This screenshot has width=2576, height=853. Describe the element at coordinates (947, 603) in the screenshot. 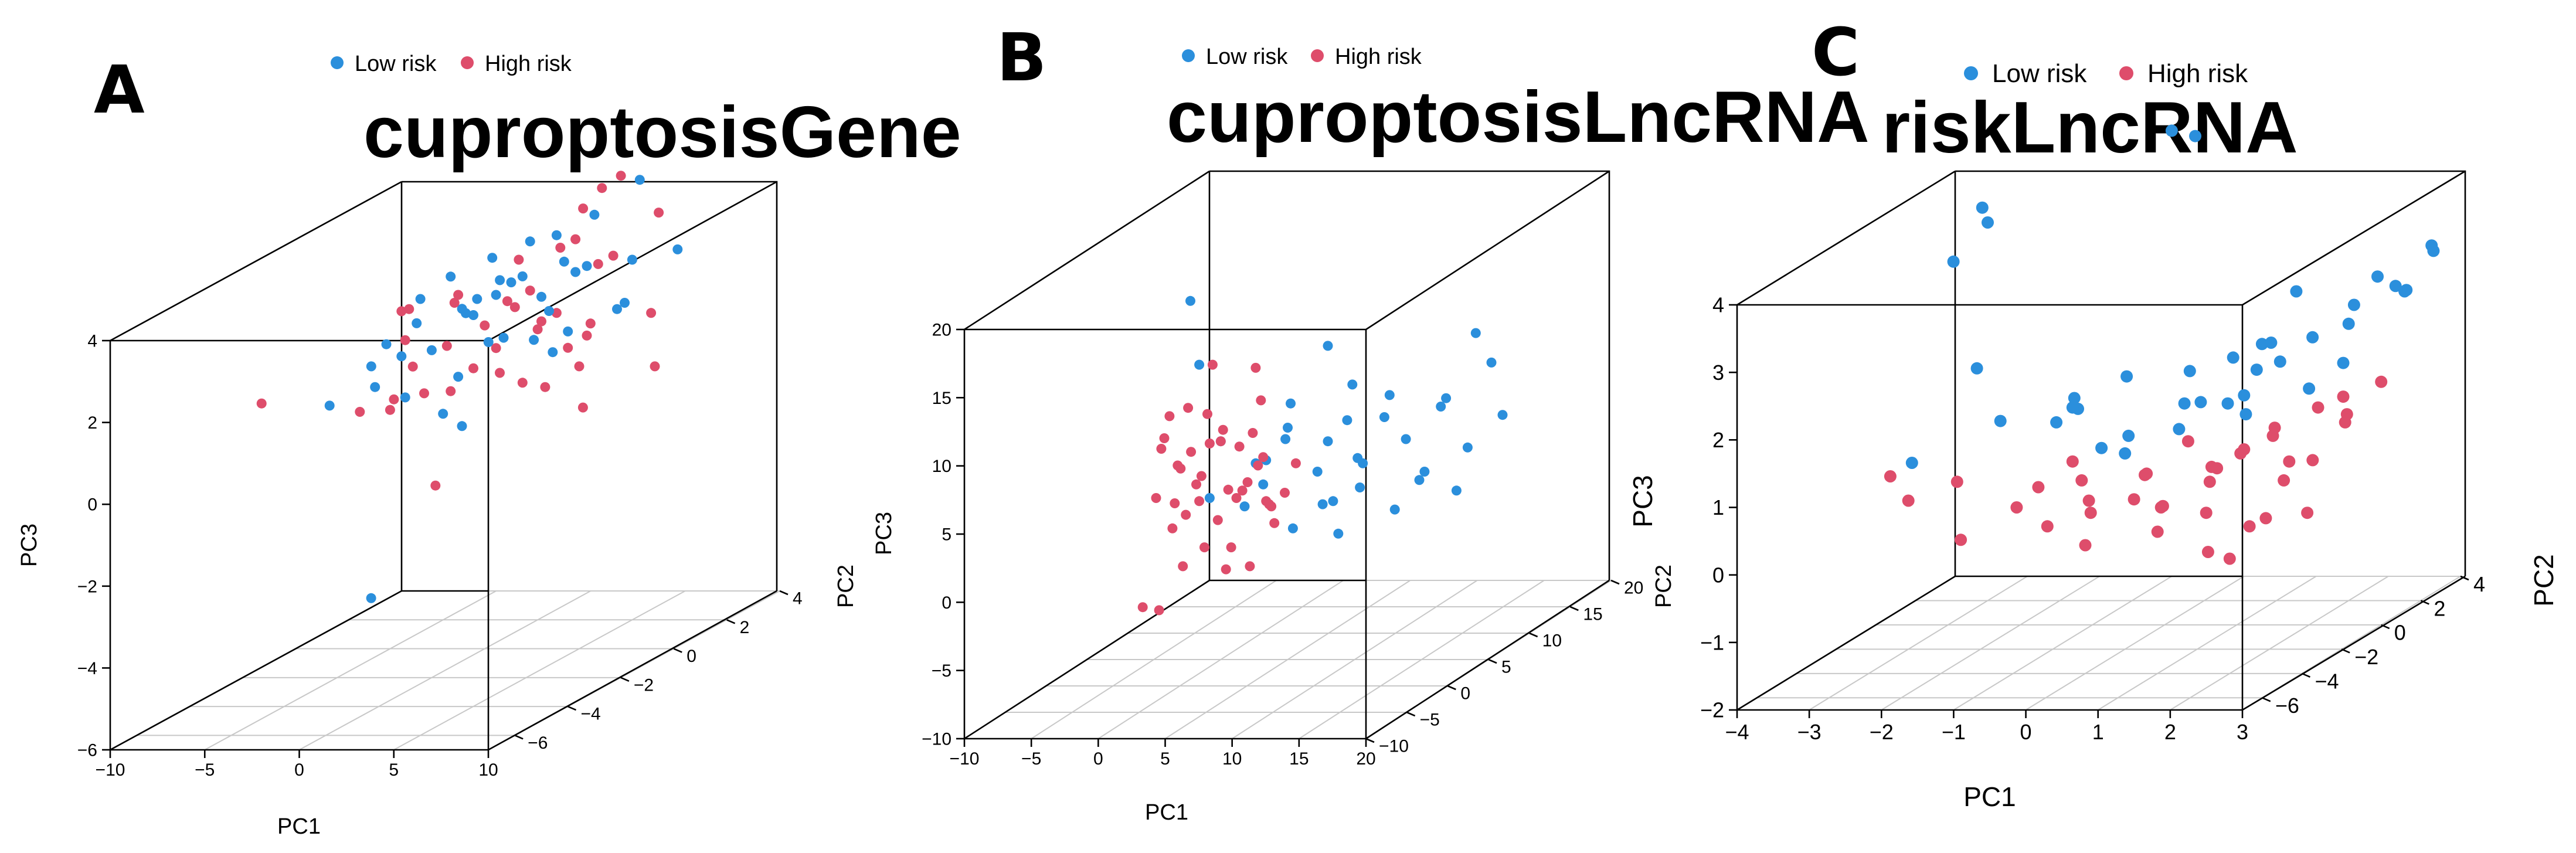

I see `z-tick-label: 0` at that location.